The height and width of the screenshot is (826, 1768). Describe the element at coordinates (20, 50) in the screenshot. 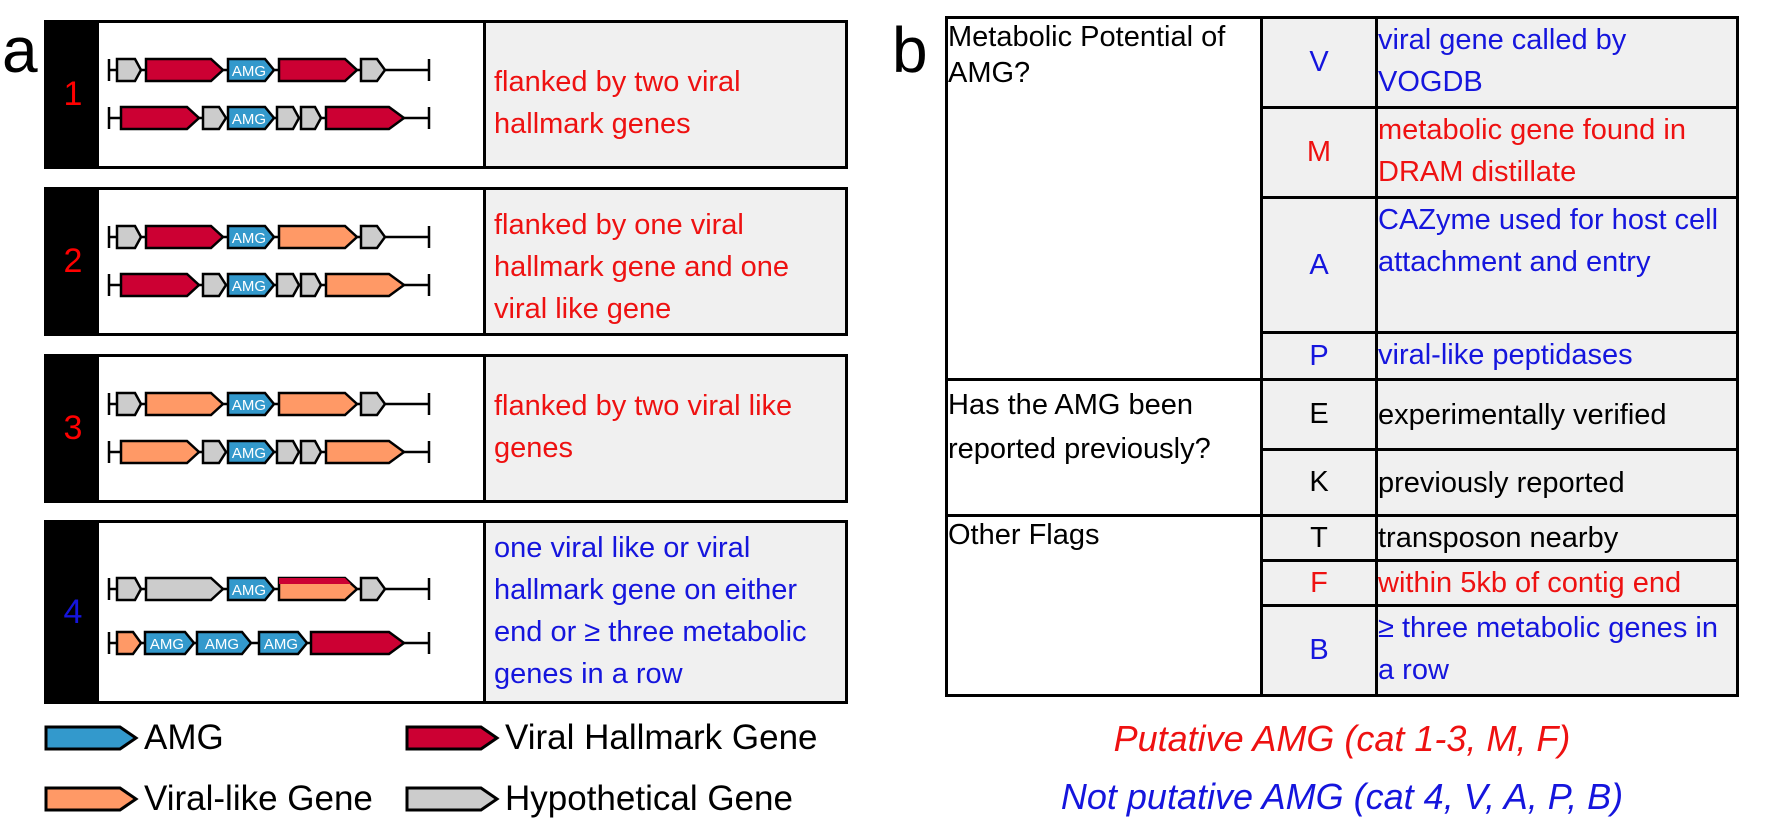

I see `panel-a-letter: a` at that location.